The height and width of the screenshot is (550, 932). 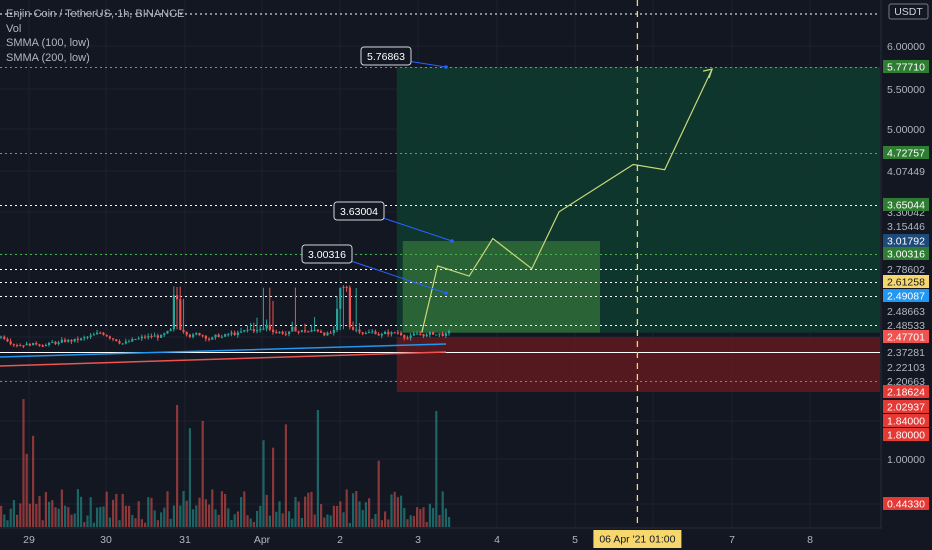 What do you see at coordinates (106, 540) in the screenshot?
I see `x-tick-label: 30` at bounding box center [106, 540].